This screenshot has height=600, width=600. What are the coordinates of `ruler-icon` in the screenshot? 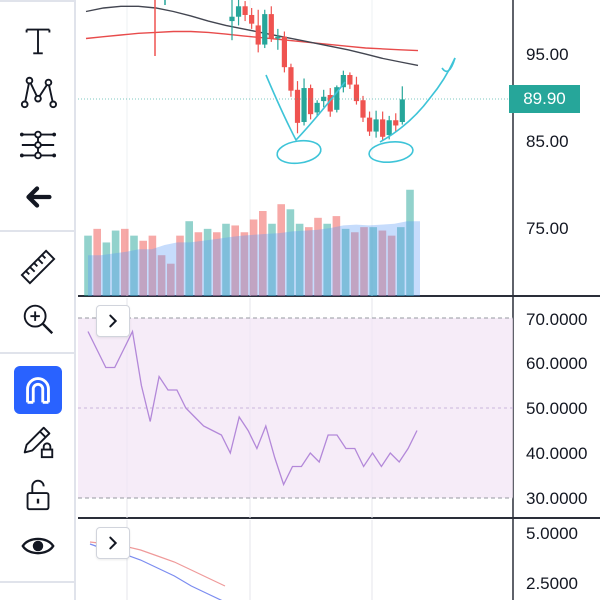 It's located at (38, 267).